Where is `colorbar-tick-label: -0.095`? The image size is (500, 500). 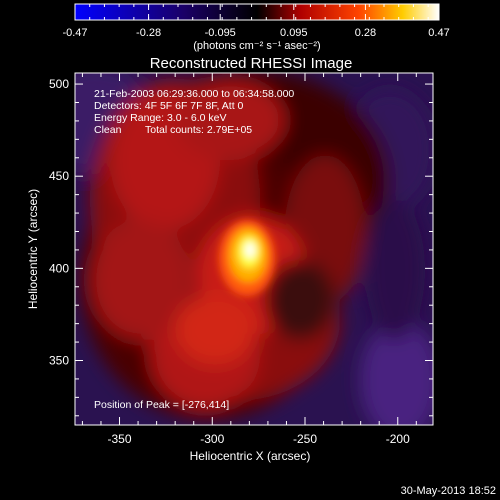
colorbar-tick-label: -0.095 is located at coordinates (220, 33).